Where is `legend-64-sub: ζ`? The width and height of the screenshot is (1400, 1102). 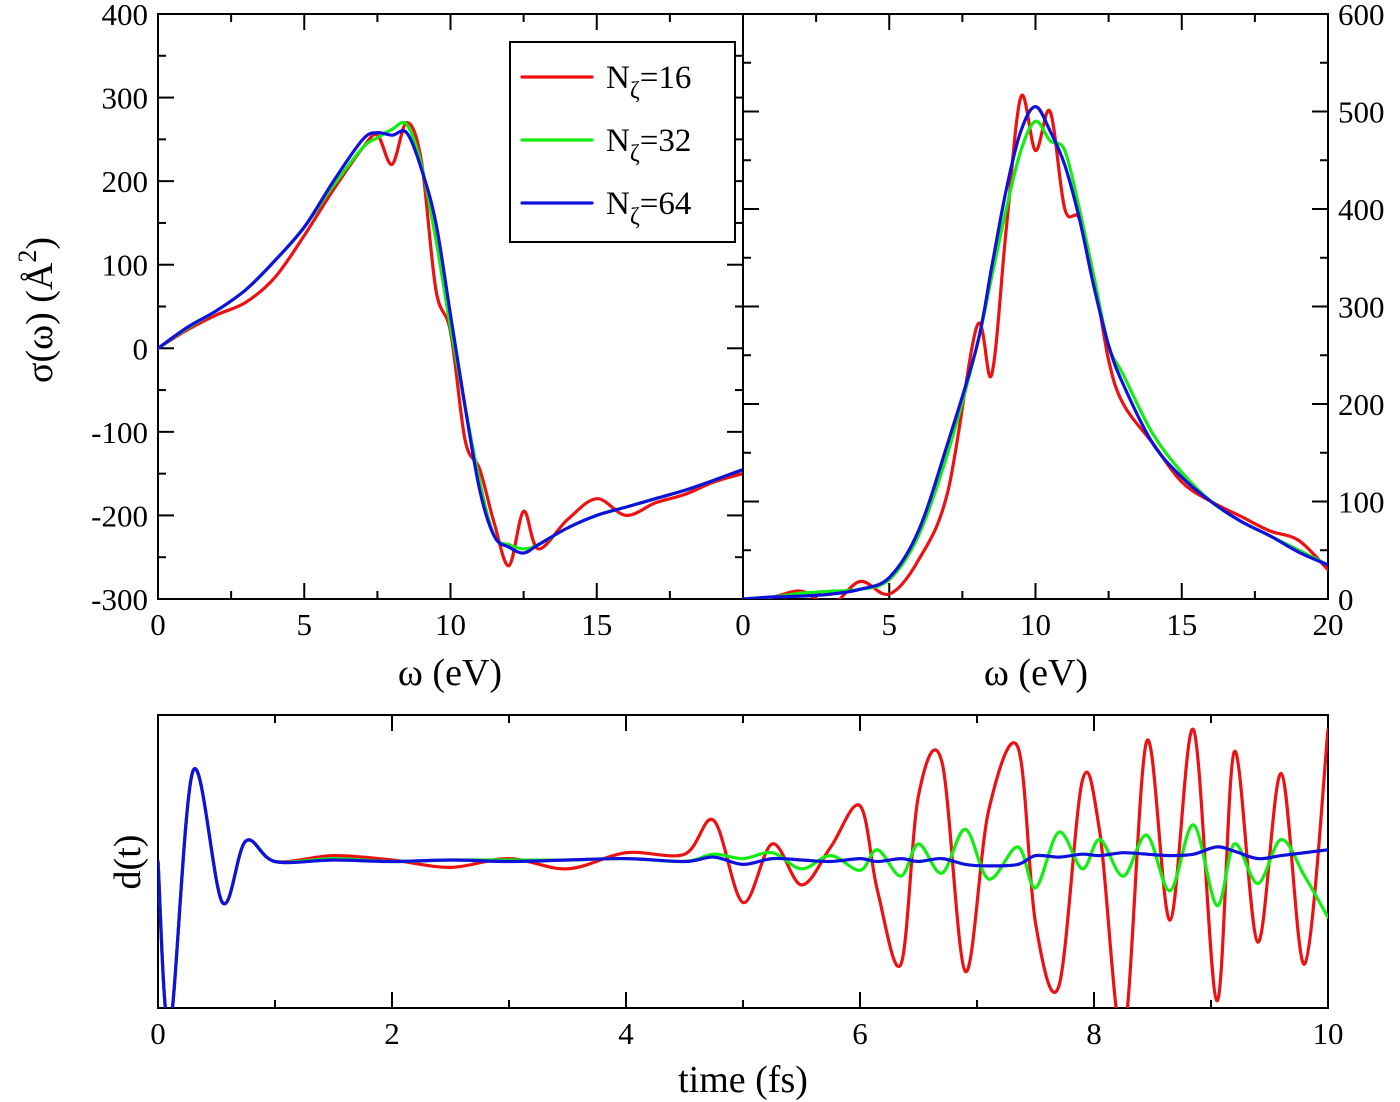 legend-64-sub: ζ is located at coordinates (635, 217).